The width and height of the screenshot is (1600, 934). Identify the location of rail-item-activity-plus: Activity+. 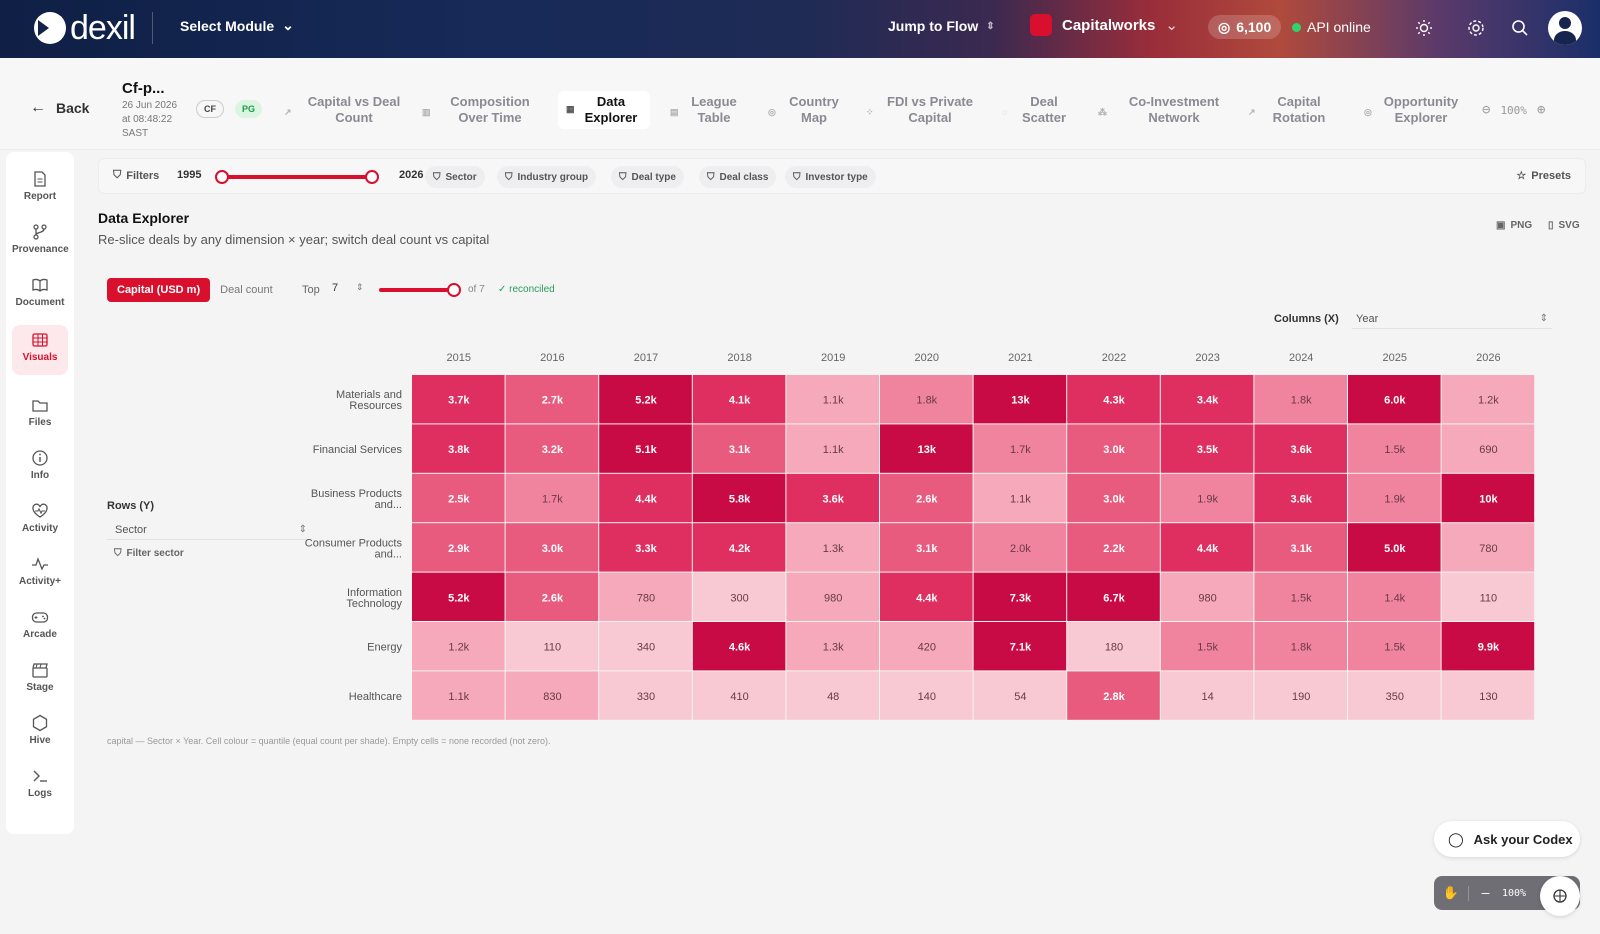
(40, 574).